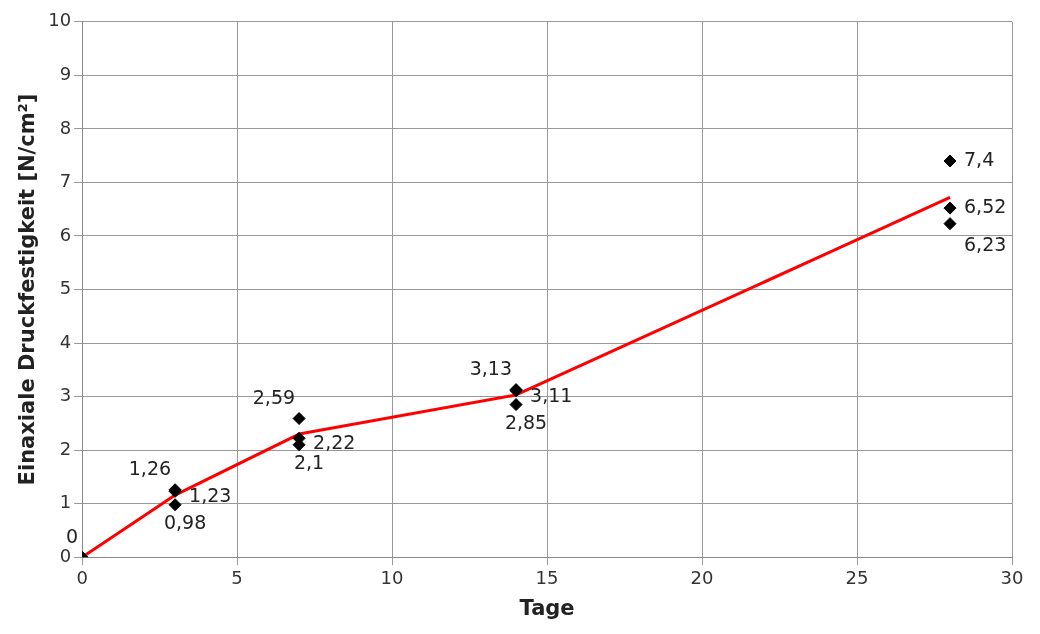 This screenshot has width=1040, height=634. I want to click on x-tick-label: 0, so click(82, 577).